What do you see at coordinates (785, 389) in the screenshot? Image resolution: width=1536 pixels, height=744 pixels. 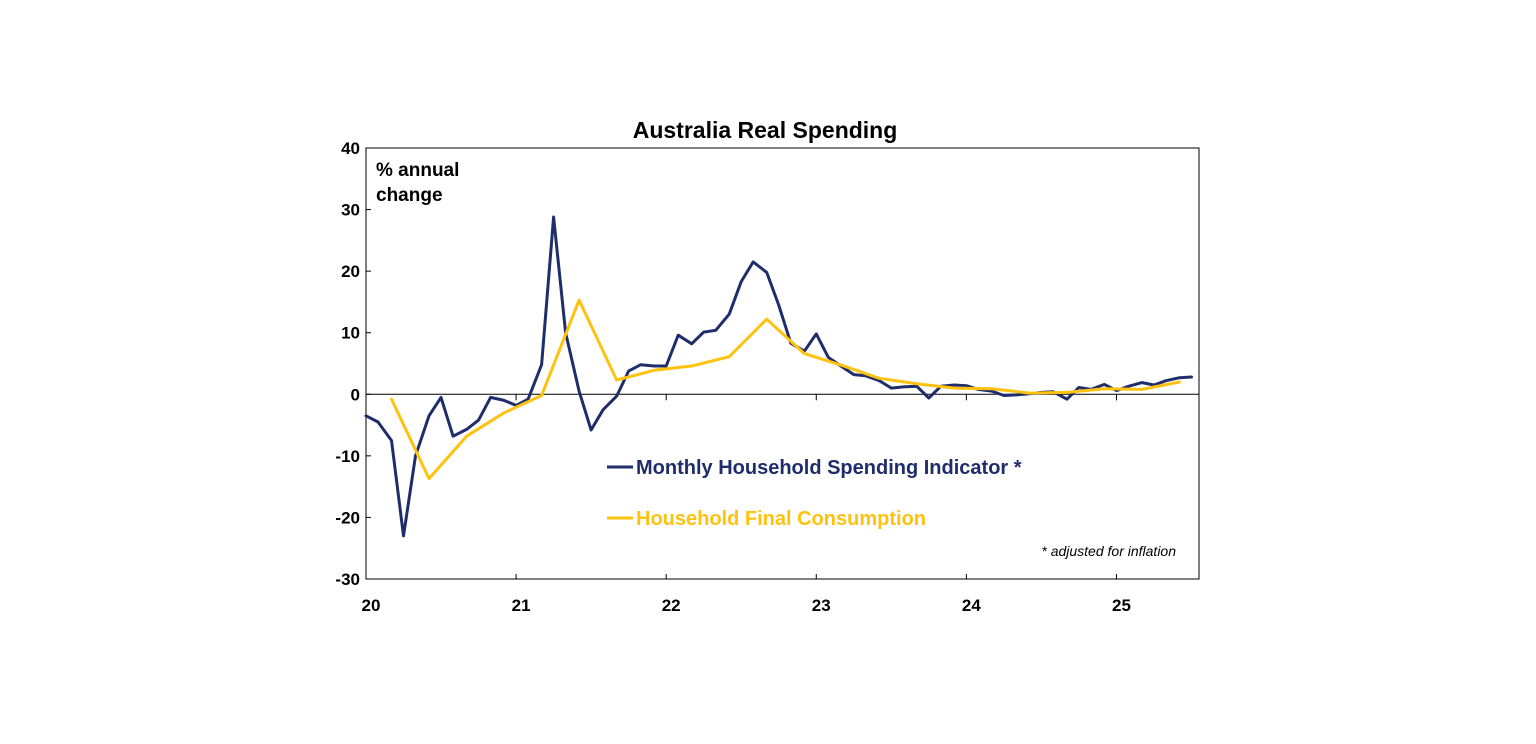 I see `series-line-household-final-consumption` at bounding box center [785, 389].